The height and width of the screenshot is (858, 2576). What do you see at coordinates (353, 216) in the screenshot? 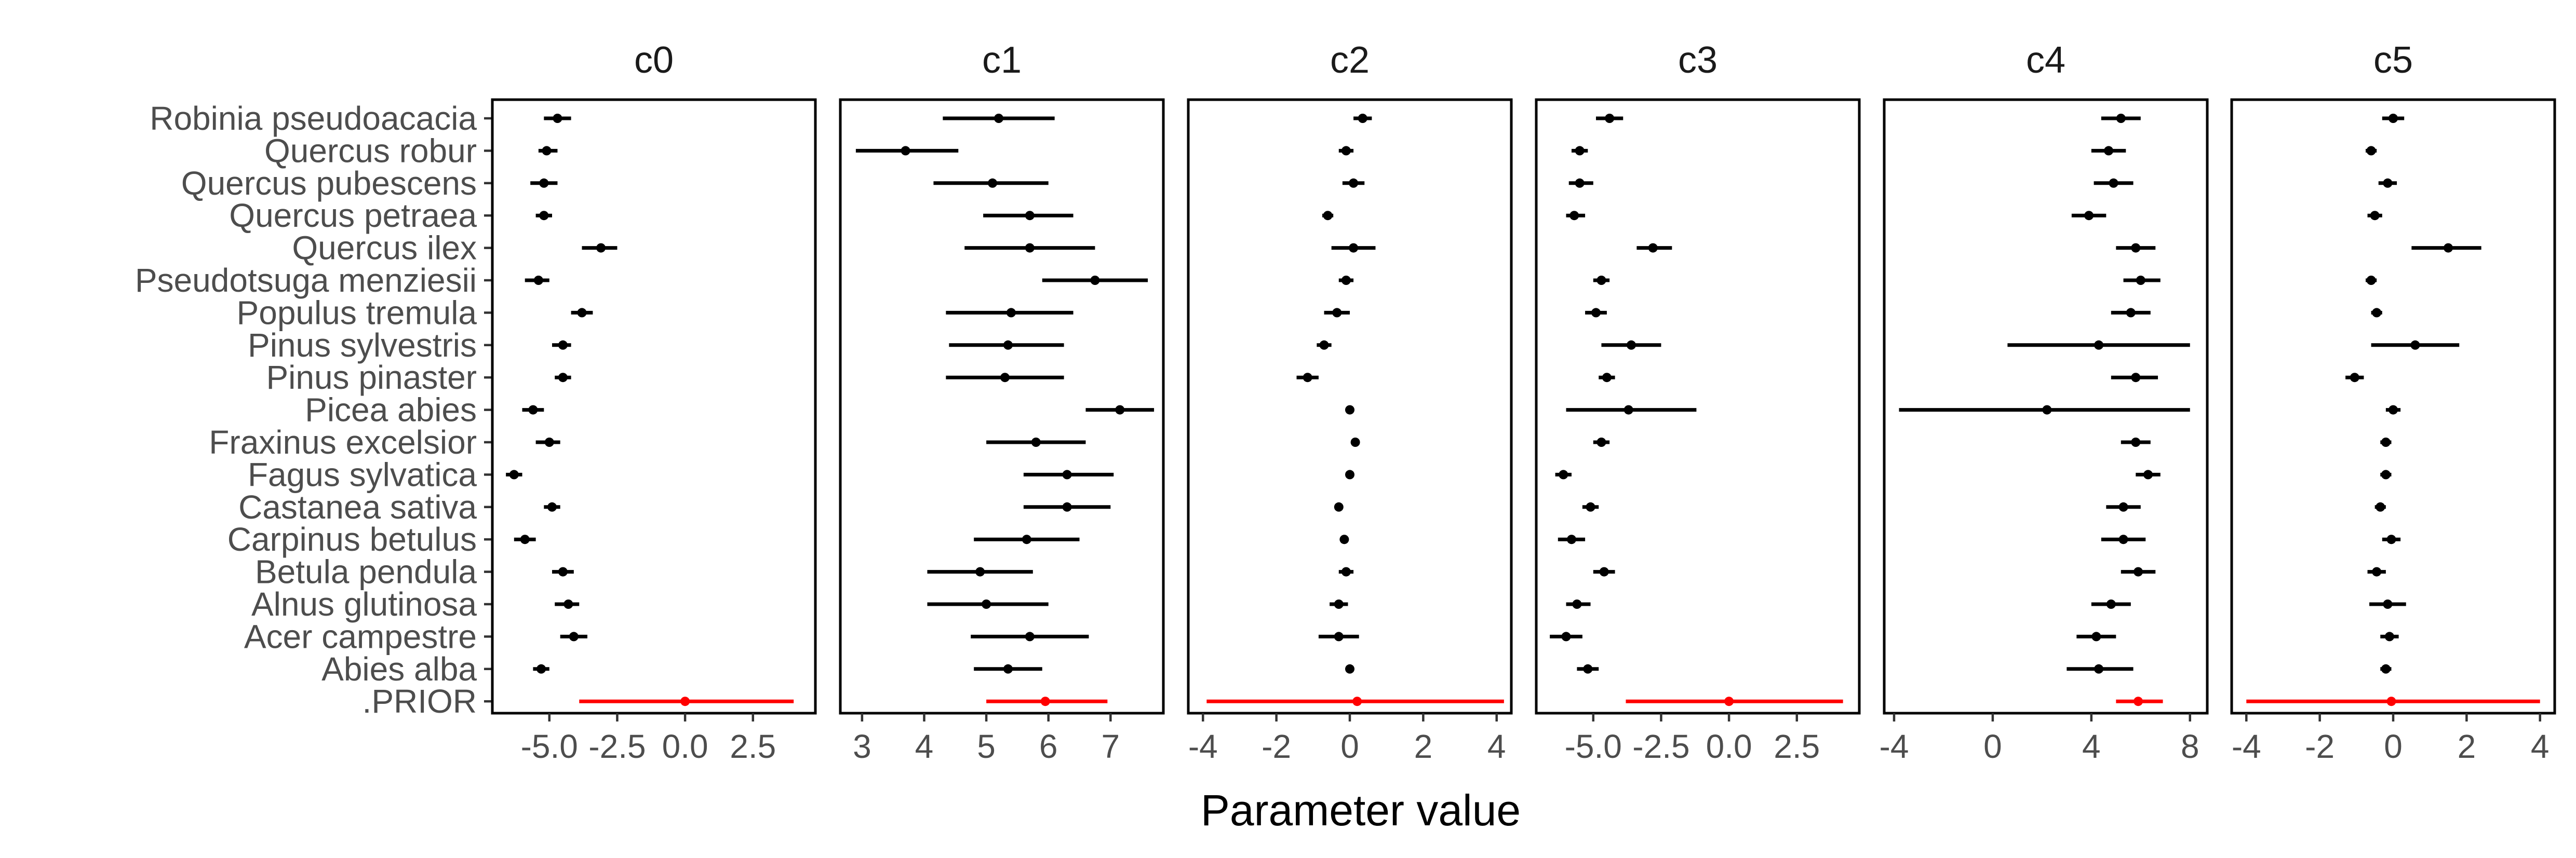
I see `species-label: Quercus petraea` at bounding box center [353, 216].